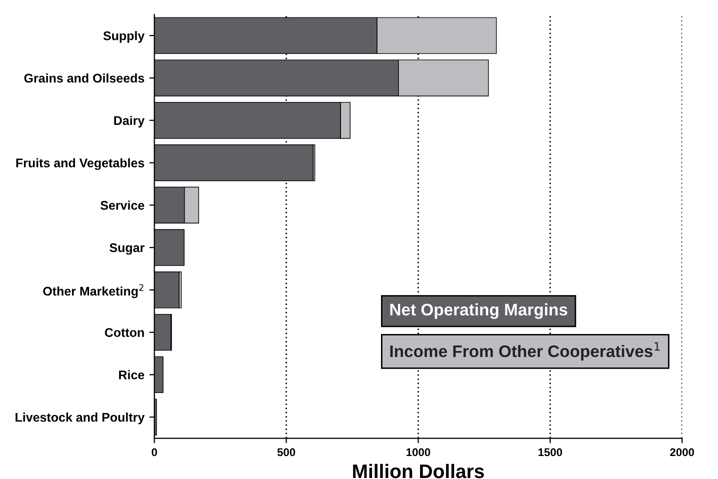 This screenshot has width=718, height=479. Describe the element at coordinates (479, 311) in the screenshot. I see `text: Net Operating Margins` at that location.